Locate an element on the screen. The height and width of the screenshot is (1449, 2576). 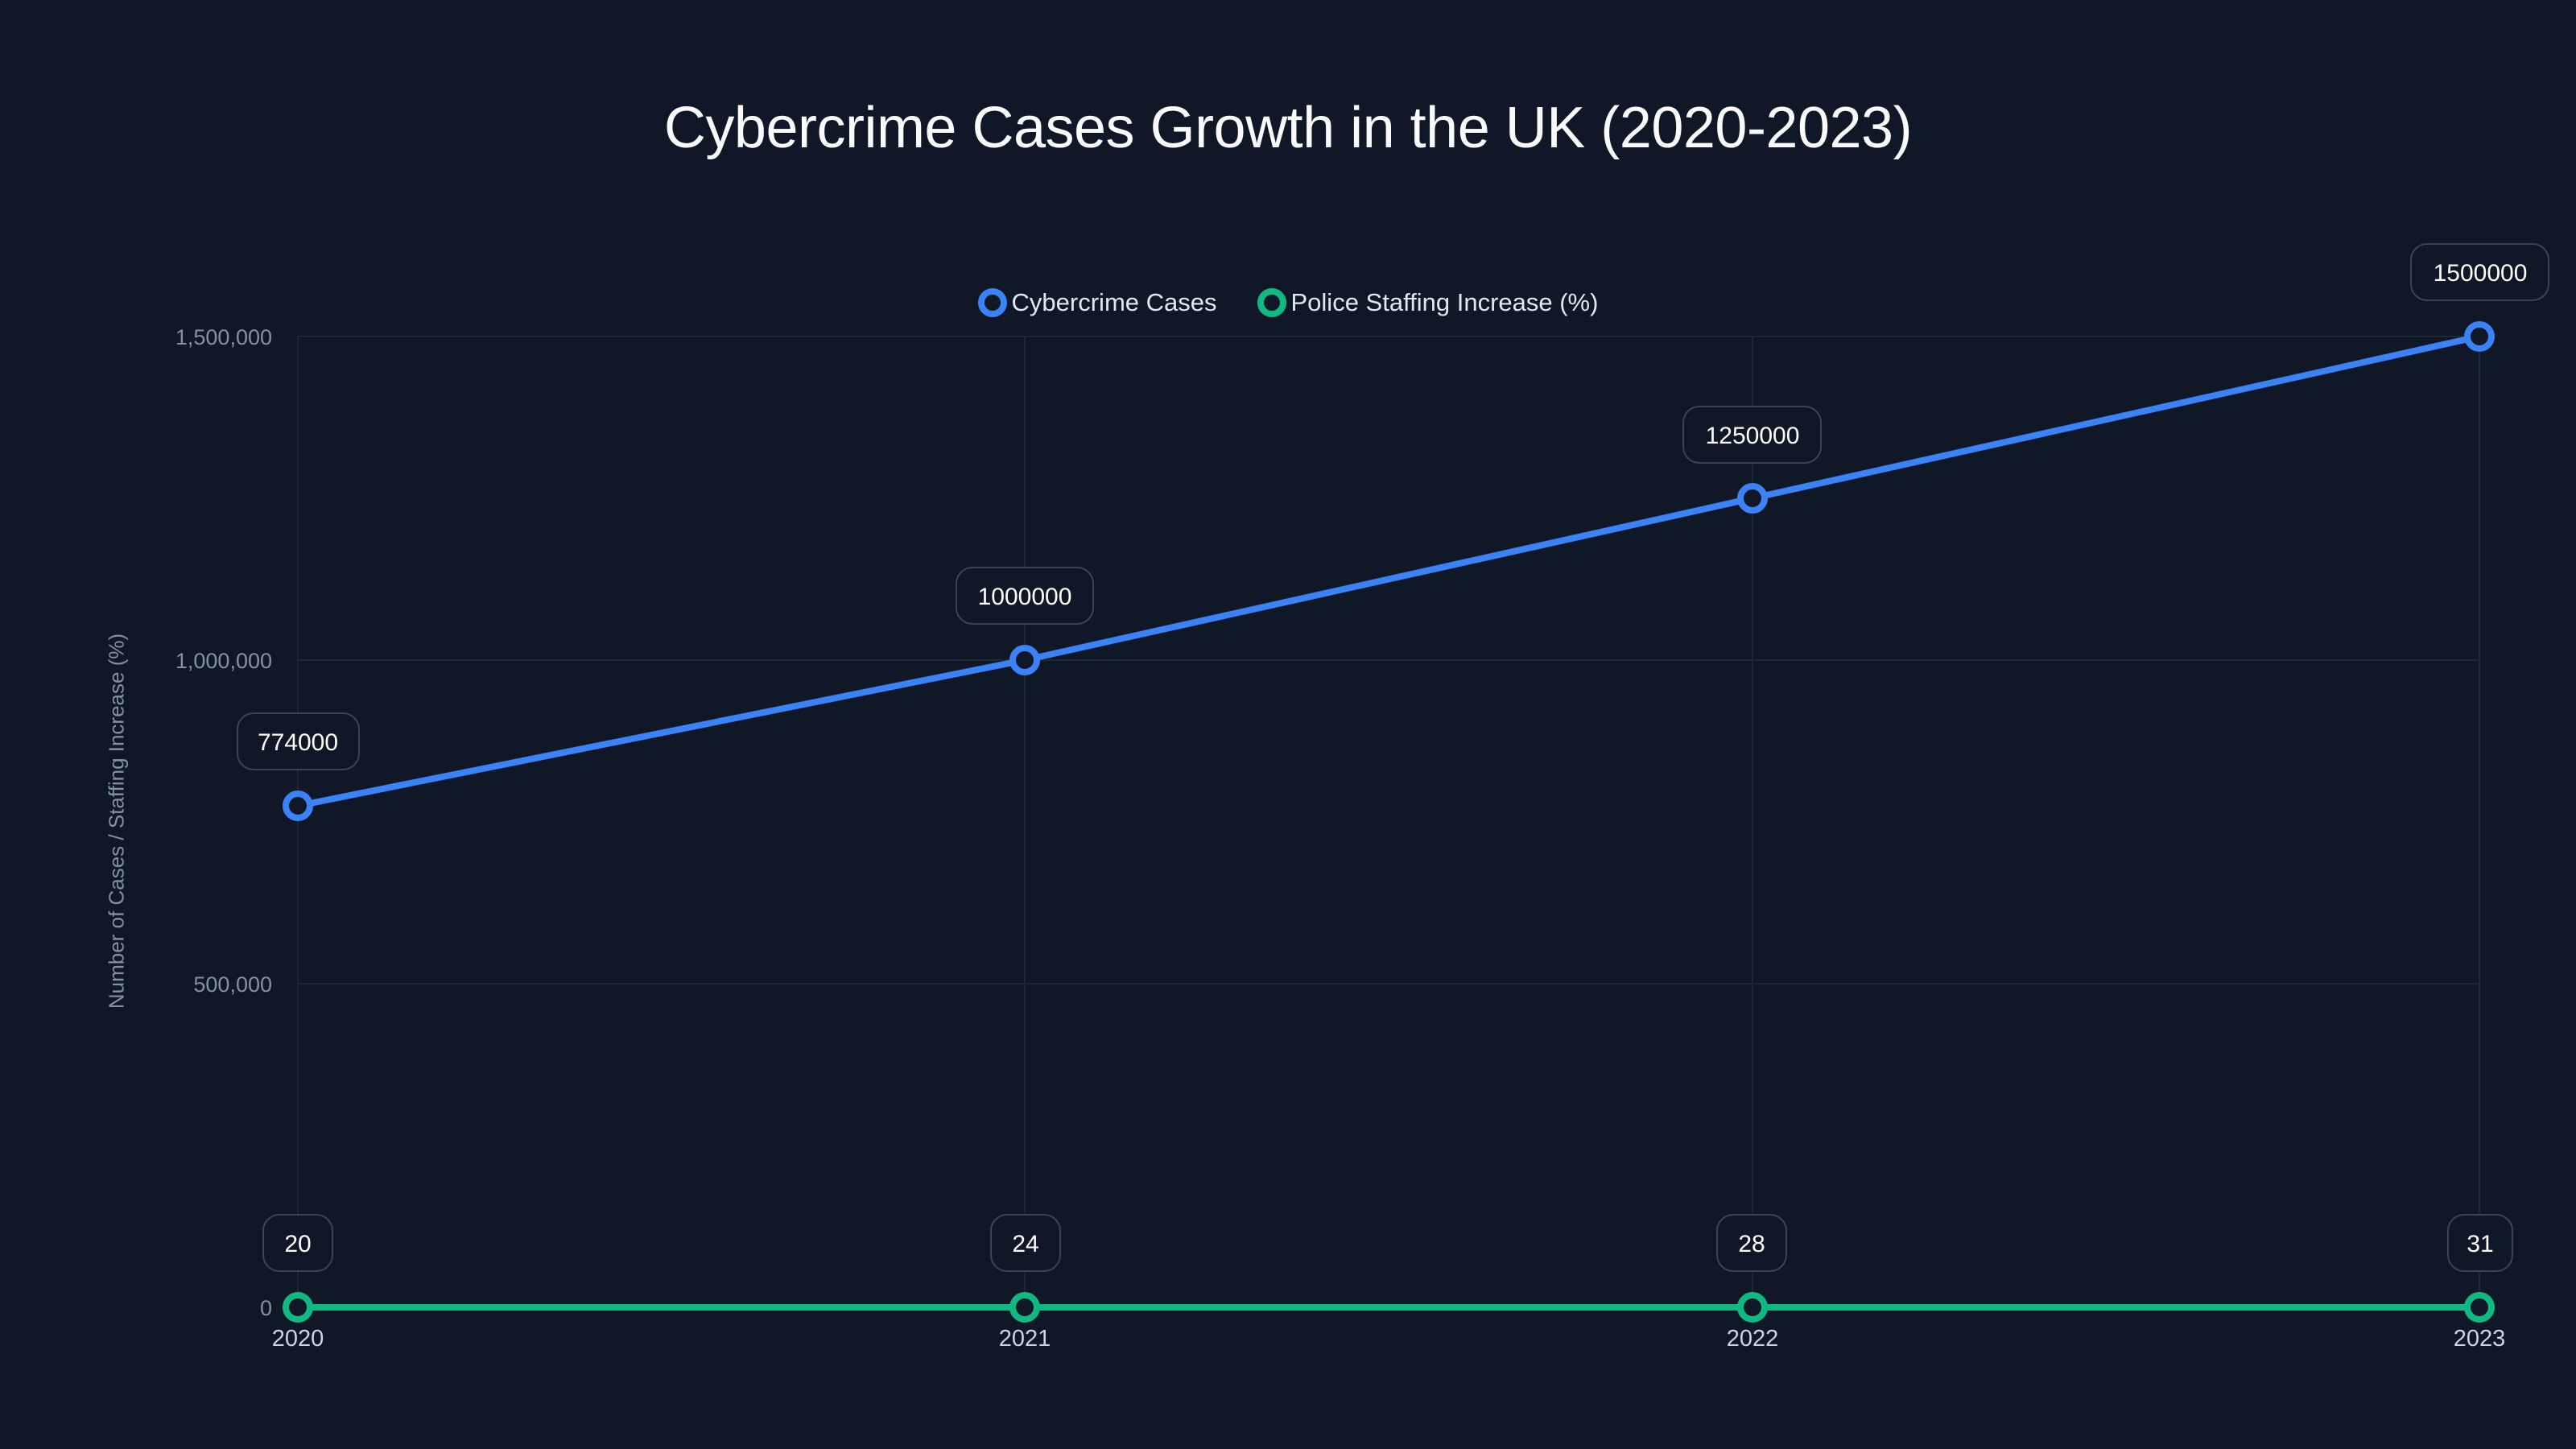
annotations-staffing: 20 24 28 31 is located at coordinates (1387, 1243).